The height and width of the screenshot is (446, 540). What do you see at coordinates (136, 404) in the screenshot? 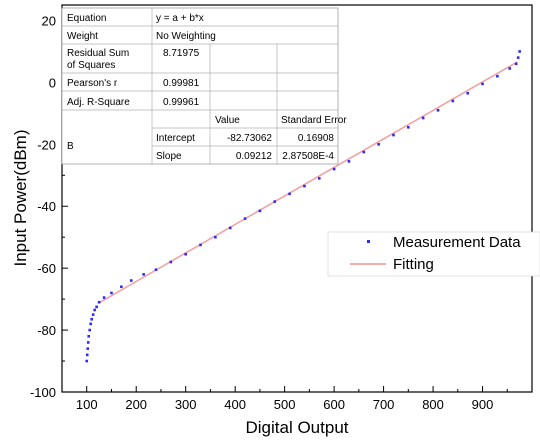
I see `x-tick-label-200: 200` at bounding box center [136, 404].